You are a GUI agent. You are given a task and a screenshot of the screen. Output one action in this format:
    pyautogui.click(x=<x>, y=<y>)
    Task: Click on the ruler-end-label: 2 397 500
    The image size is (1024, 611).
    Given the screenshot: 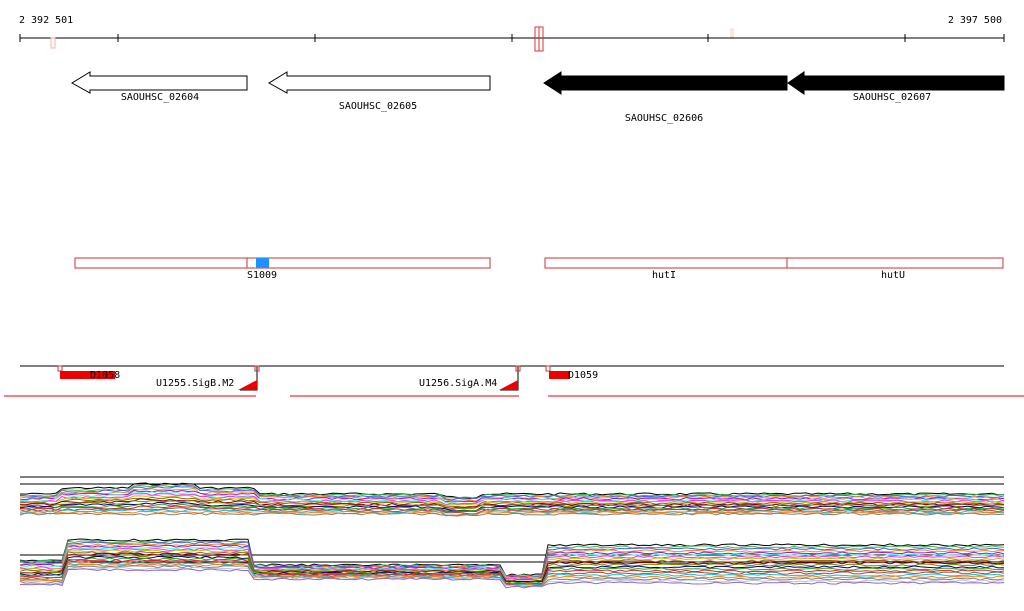 What is the action you would take?
    pyautogui.click(x=975, y=20)
    